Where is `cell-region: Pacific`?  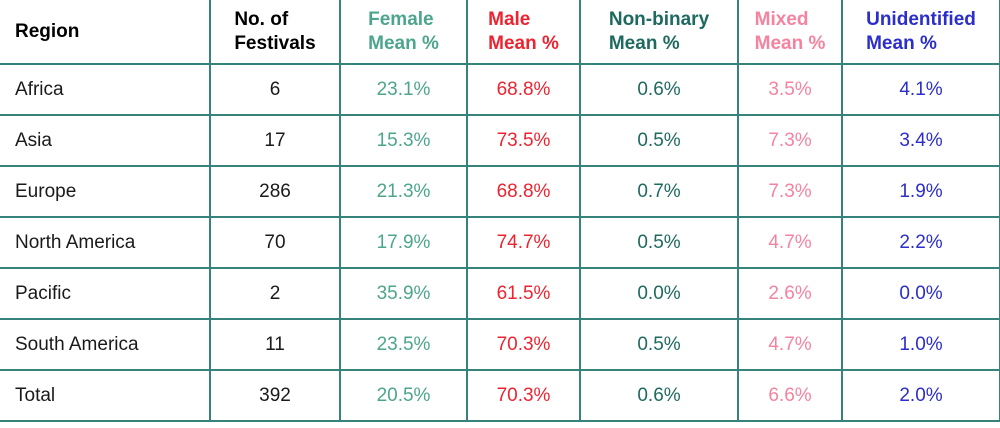 cell-region: Pacific is located at coordinates (105, 293).